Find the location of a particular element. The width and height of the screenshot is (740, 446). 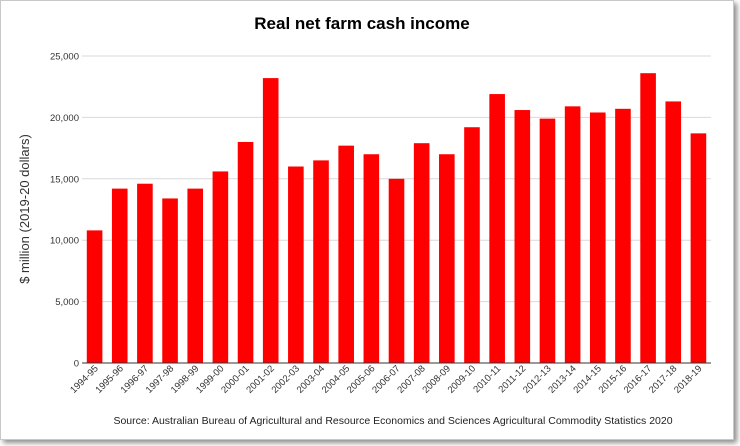

y-tick-label: 25,000 is located at coordinates (64, 57).